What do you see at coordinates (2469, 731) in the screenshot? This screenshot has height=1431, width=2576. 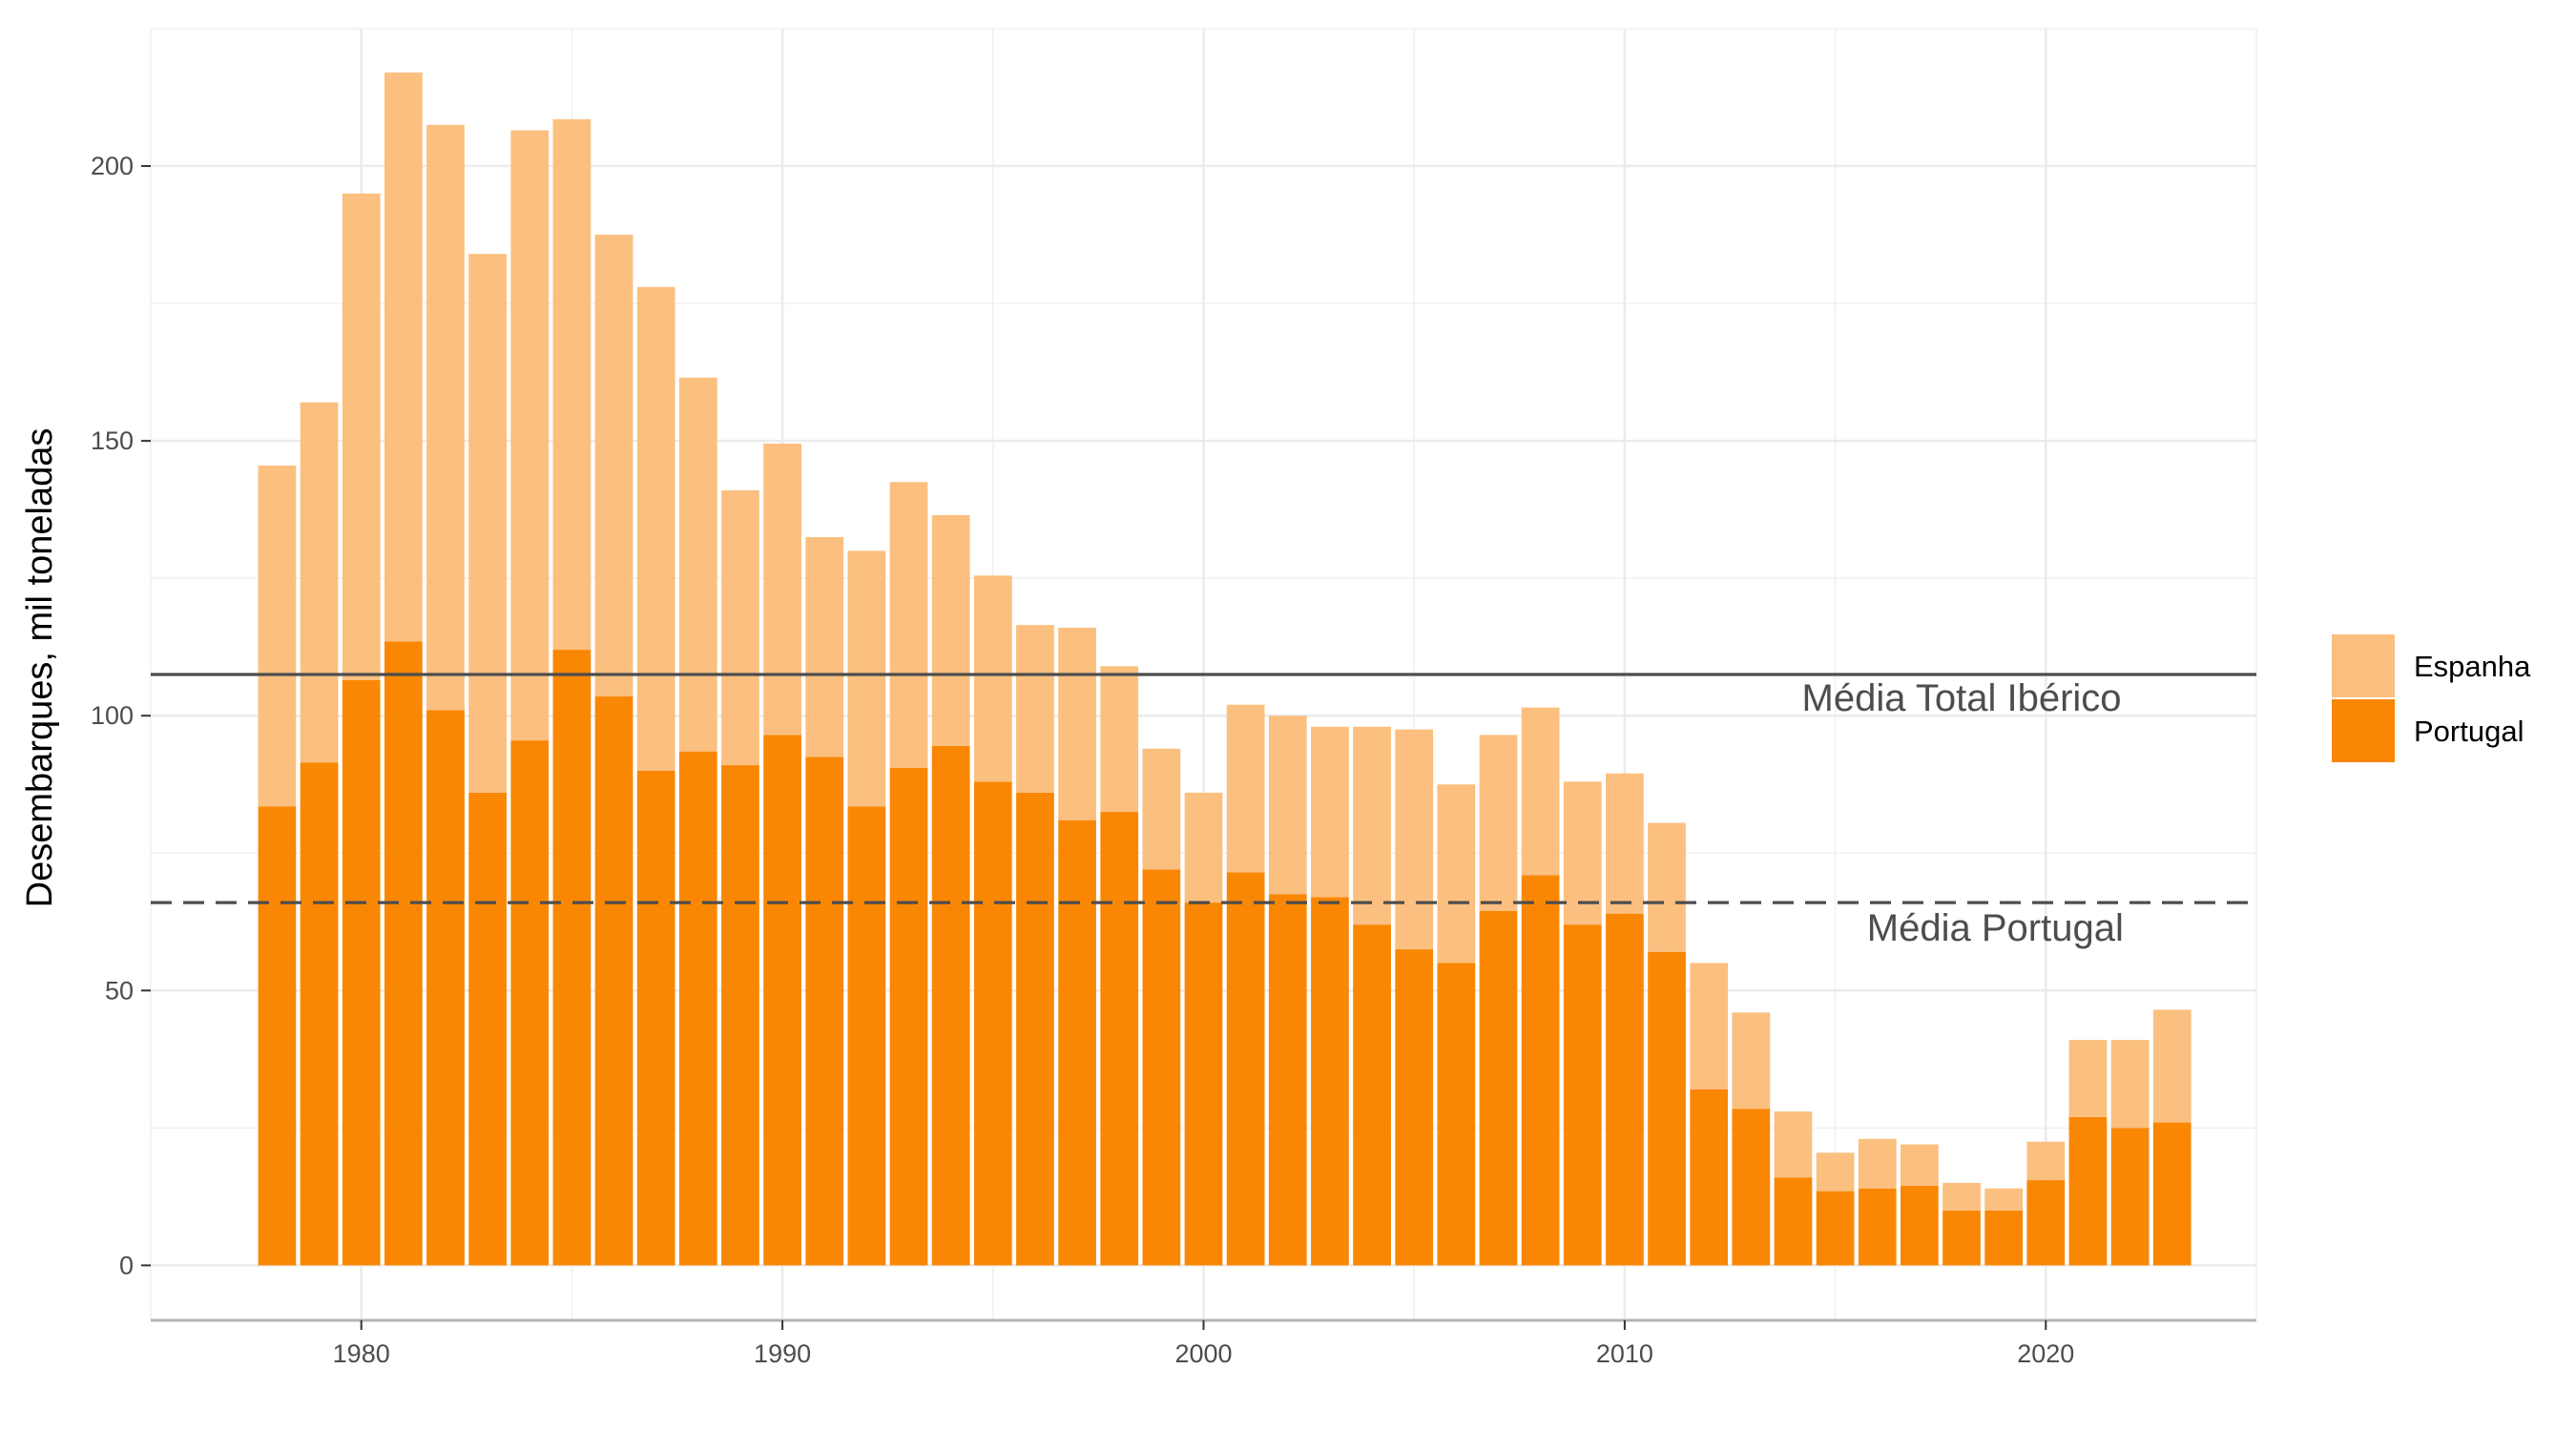 I see `legend-label: Portugal` at bounding box center [2469, 731].